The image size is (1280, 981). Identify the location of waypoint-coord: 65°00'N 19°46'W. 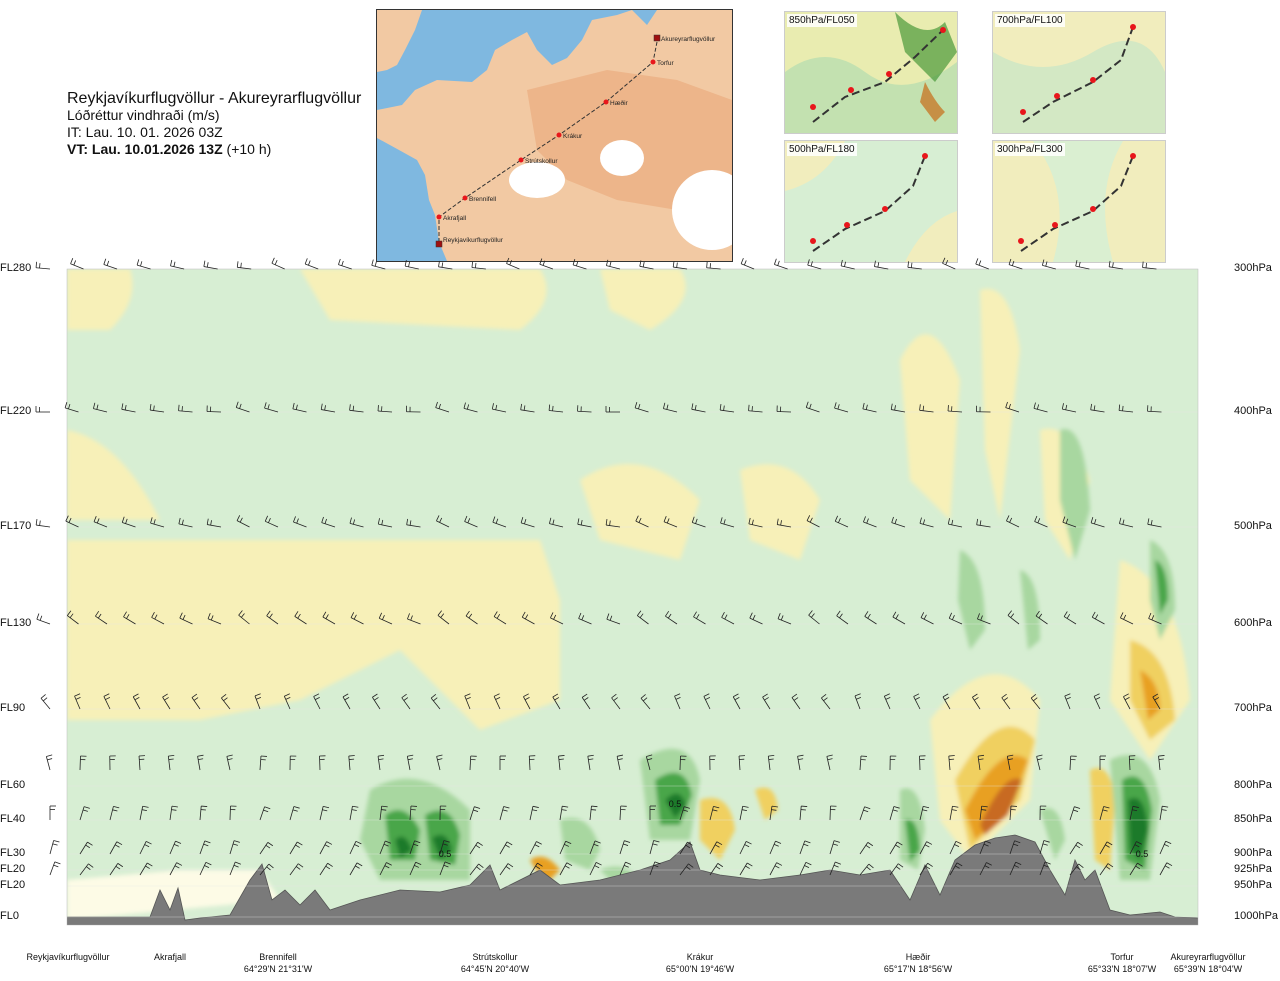
(700, 969).